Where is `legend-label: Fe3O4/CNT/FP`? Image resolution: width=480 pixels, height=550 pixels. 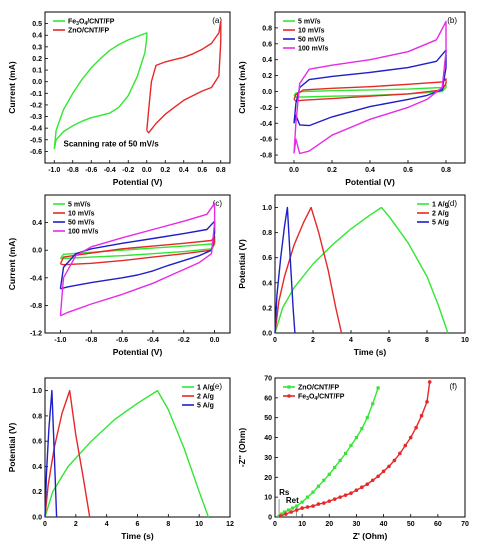 legend-label: Fe3O4/CNT/FP is located at coordinates (321, 398).